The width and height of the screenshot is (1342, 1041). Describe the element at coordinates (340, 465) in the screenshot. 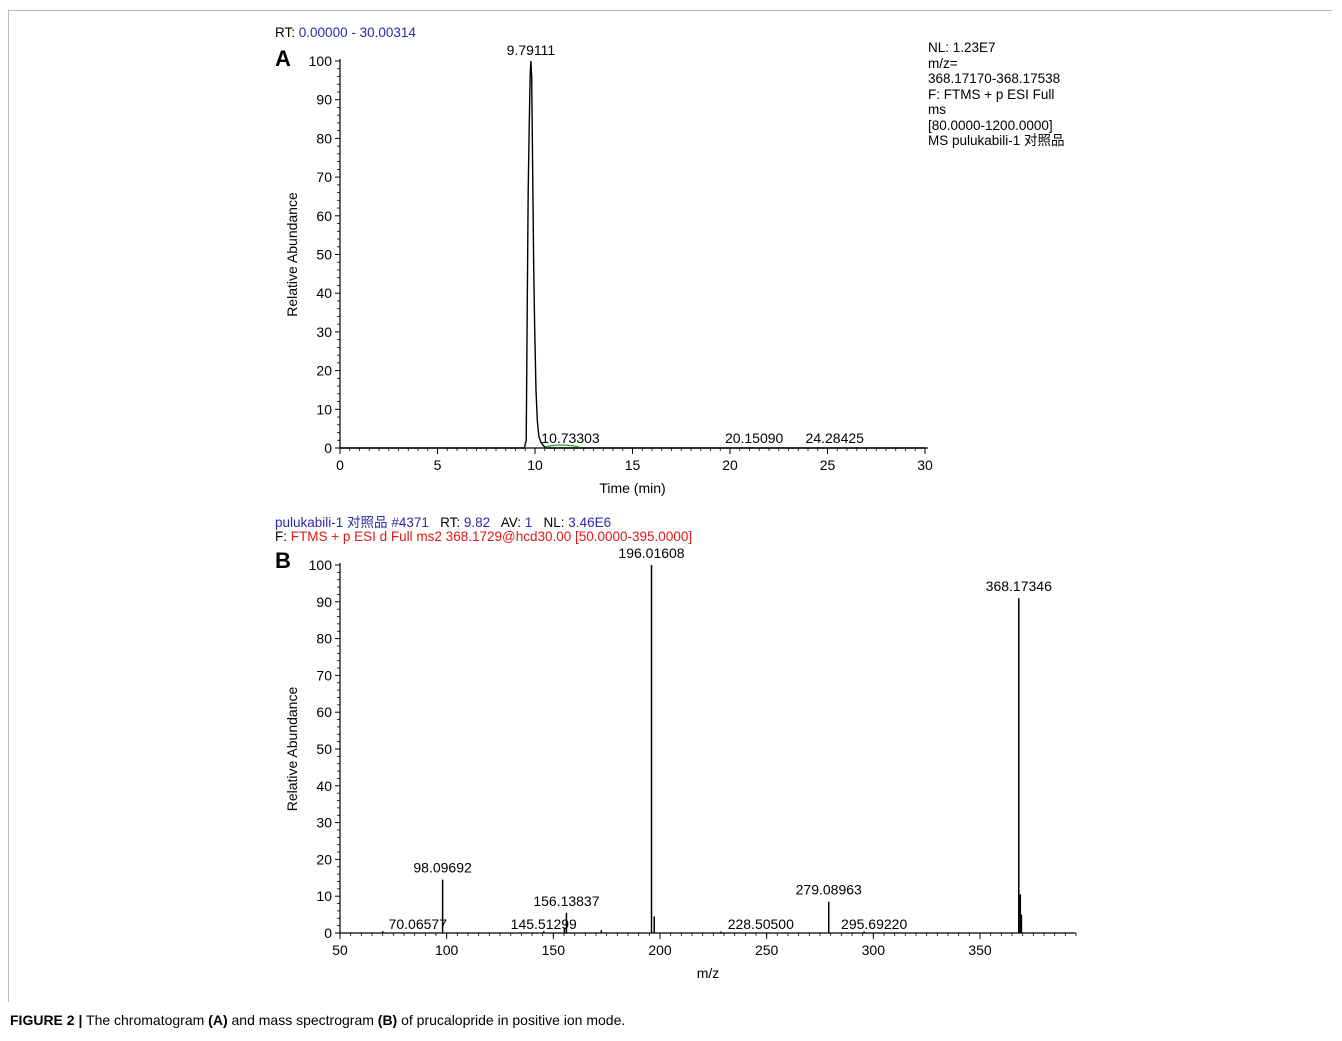

I see `chromatogram-x-tick-label: 0` at that location.